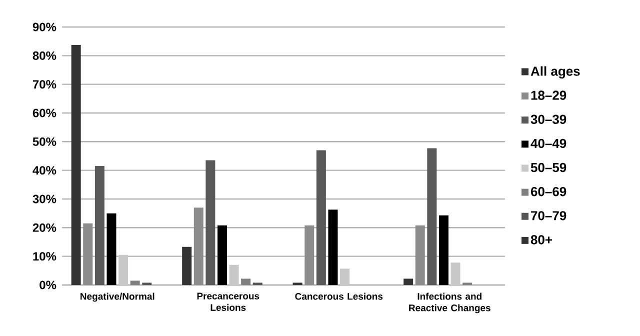 The image size is (640, 336). I want to click on legend-label: 30–39, so click(548, 119).